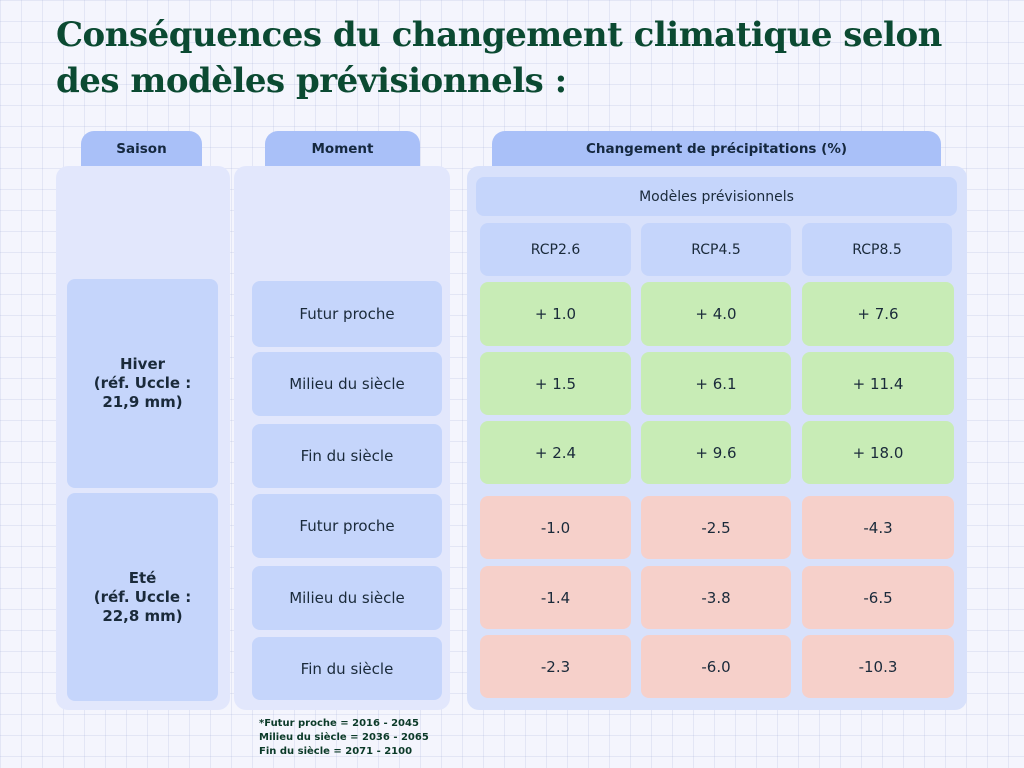 The height and width of the screenshot is (768, 1024). What do you see at coordinates (878, 666) in the screenshot?
I see `value-cell: -10.3` at bounding box center [878, 666].